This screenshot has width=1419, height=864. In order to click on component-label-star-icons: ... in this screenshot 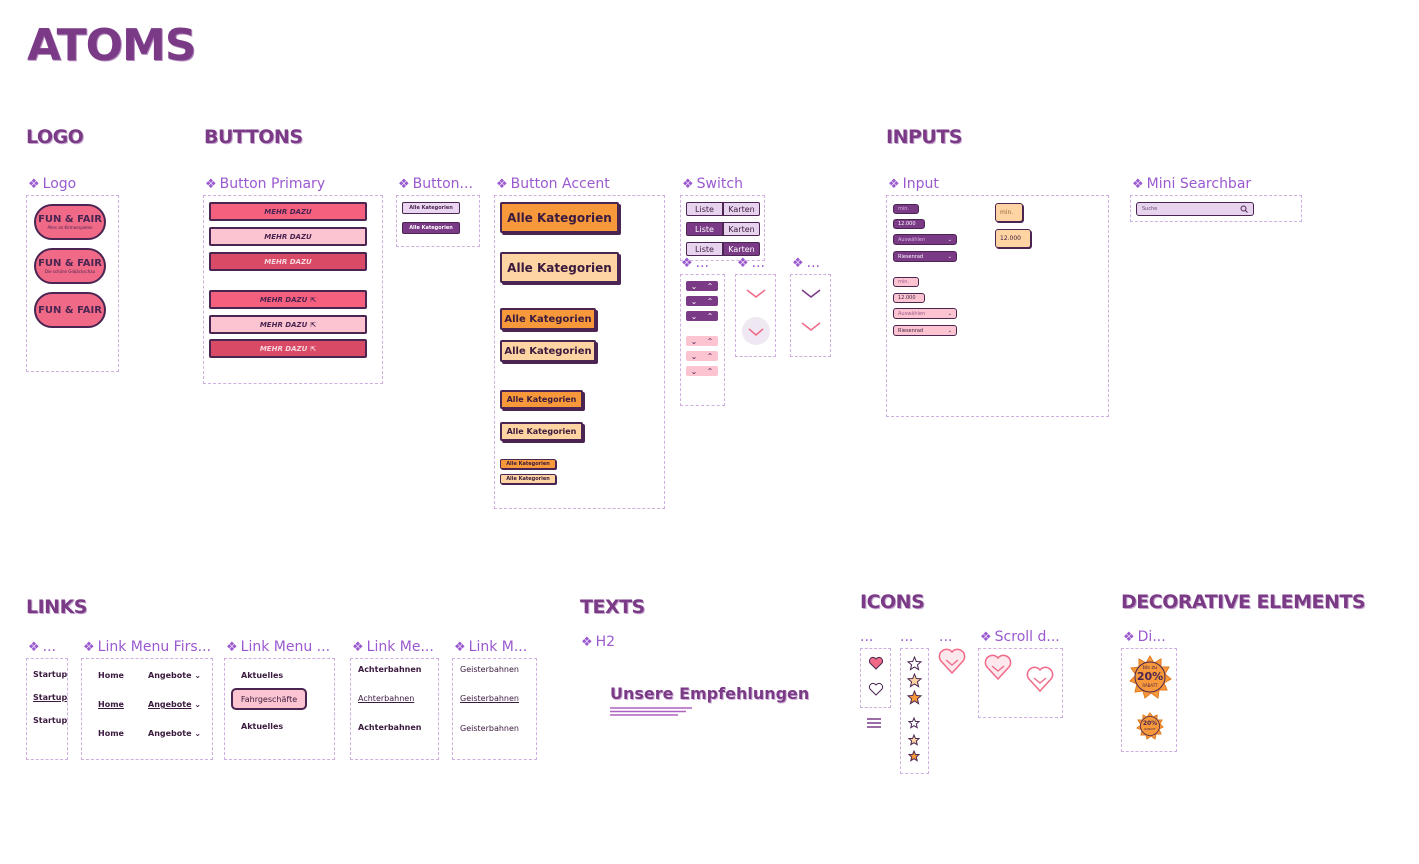, I will do `click(906, 637)`.